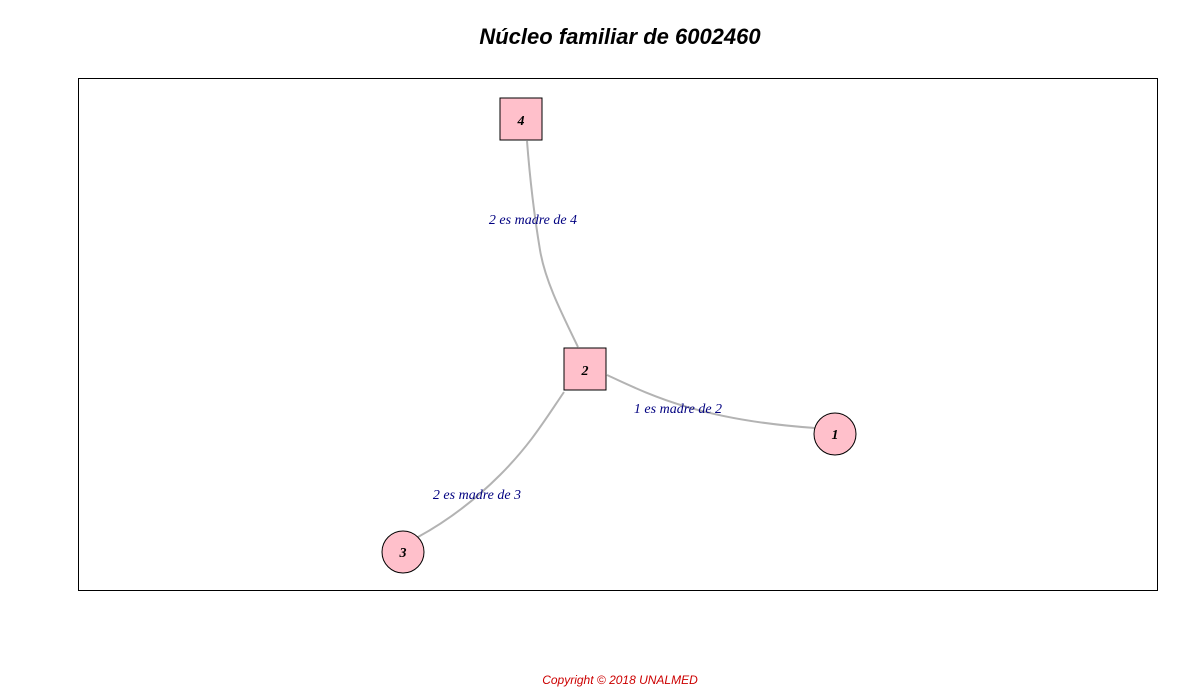 Image resolution: width=1200 pixels, height=690 pixels. Describe the element at coordinates (585, 371) in the screenshot. I see `node-label-2: 2` at that location.